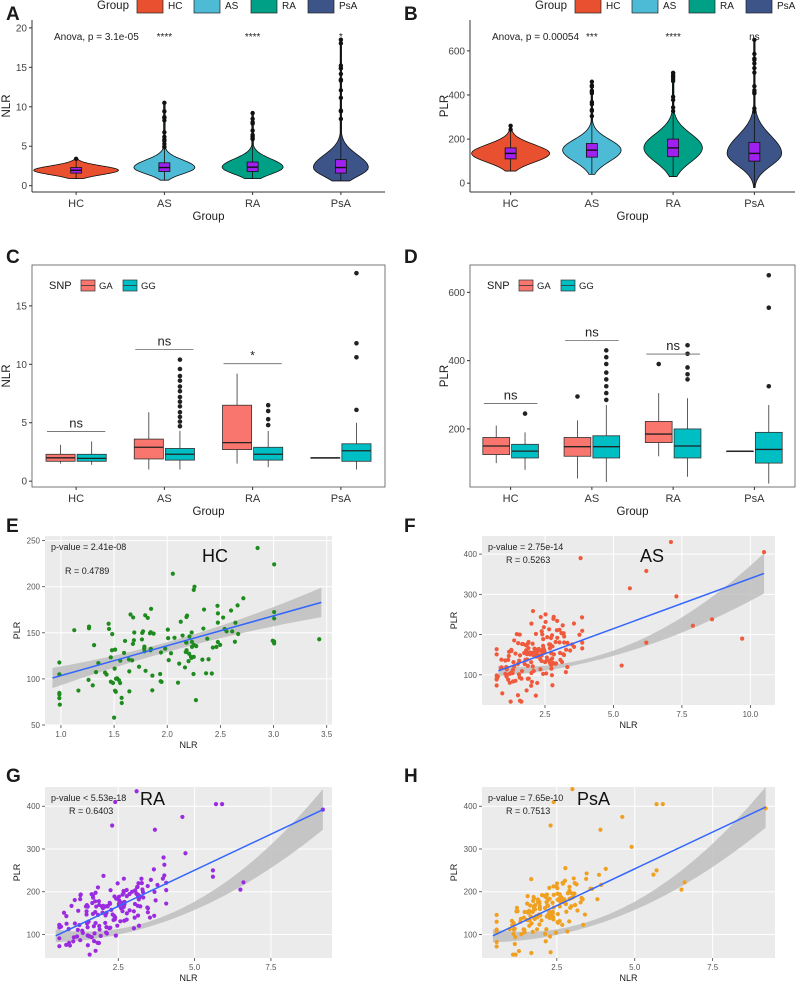 Image resolution: width=809 pixels, height=991 pixels. What do you see at coordinates (34, 934) in the screenshot?
I see `y-tick-label: 100` at bounding box center [34, 934].